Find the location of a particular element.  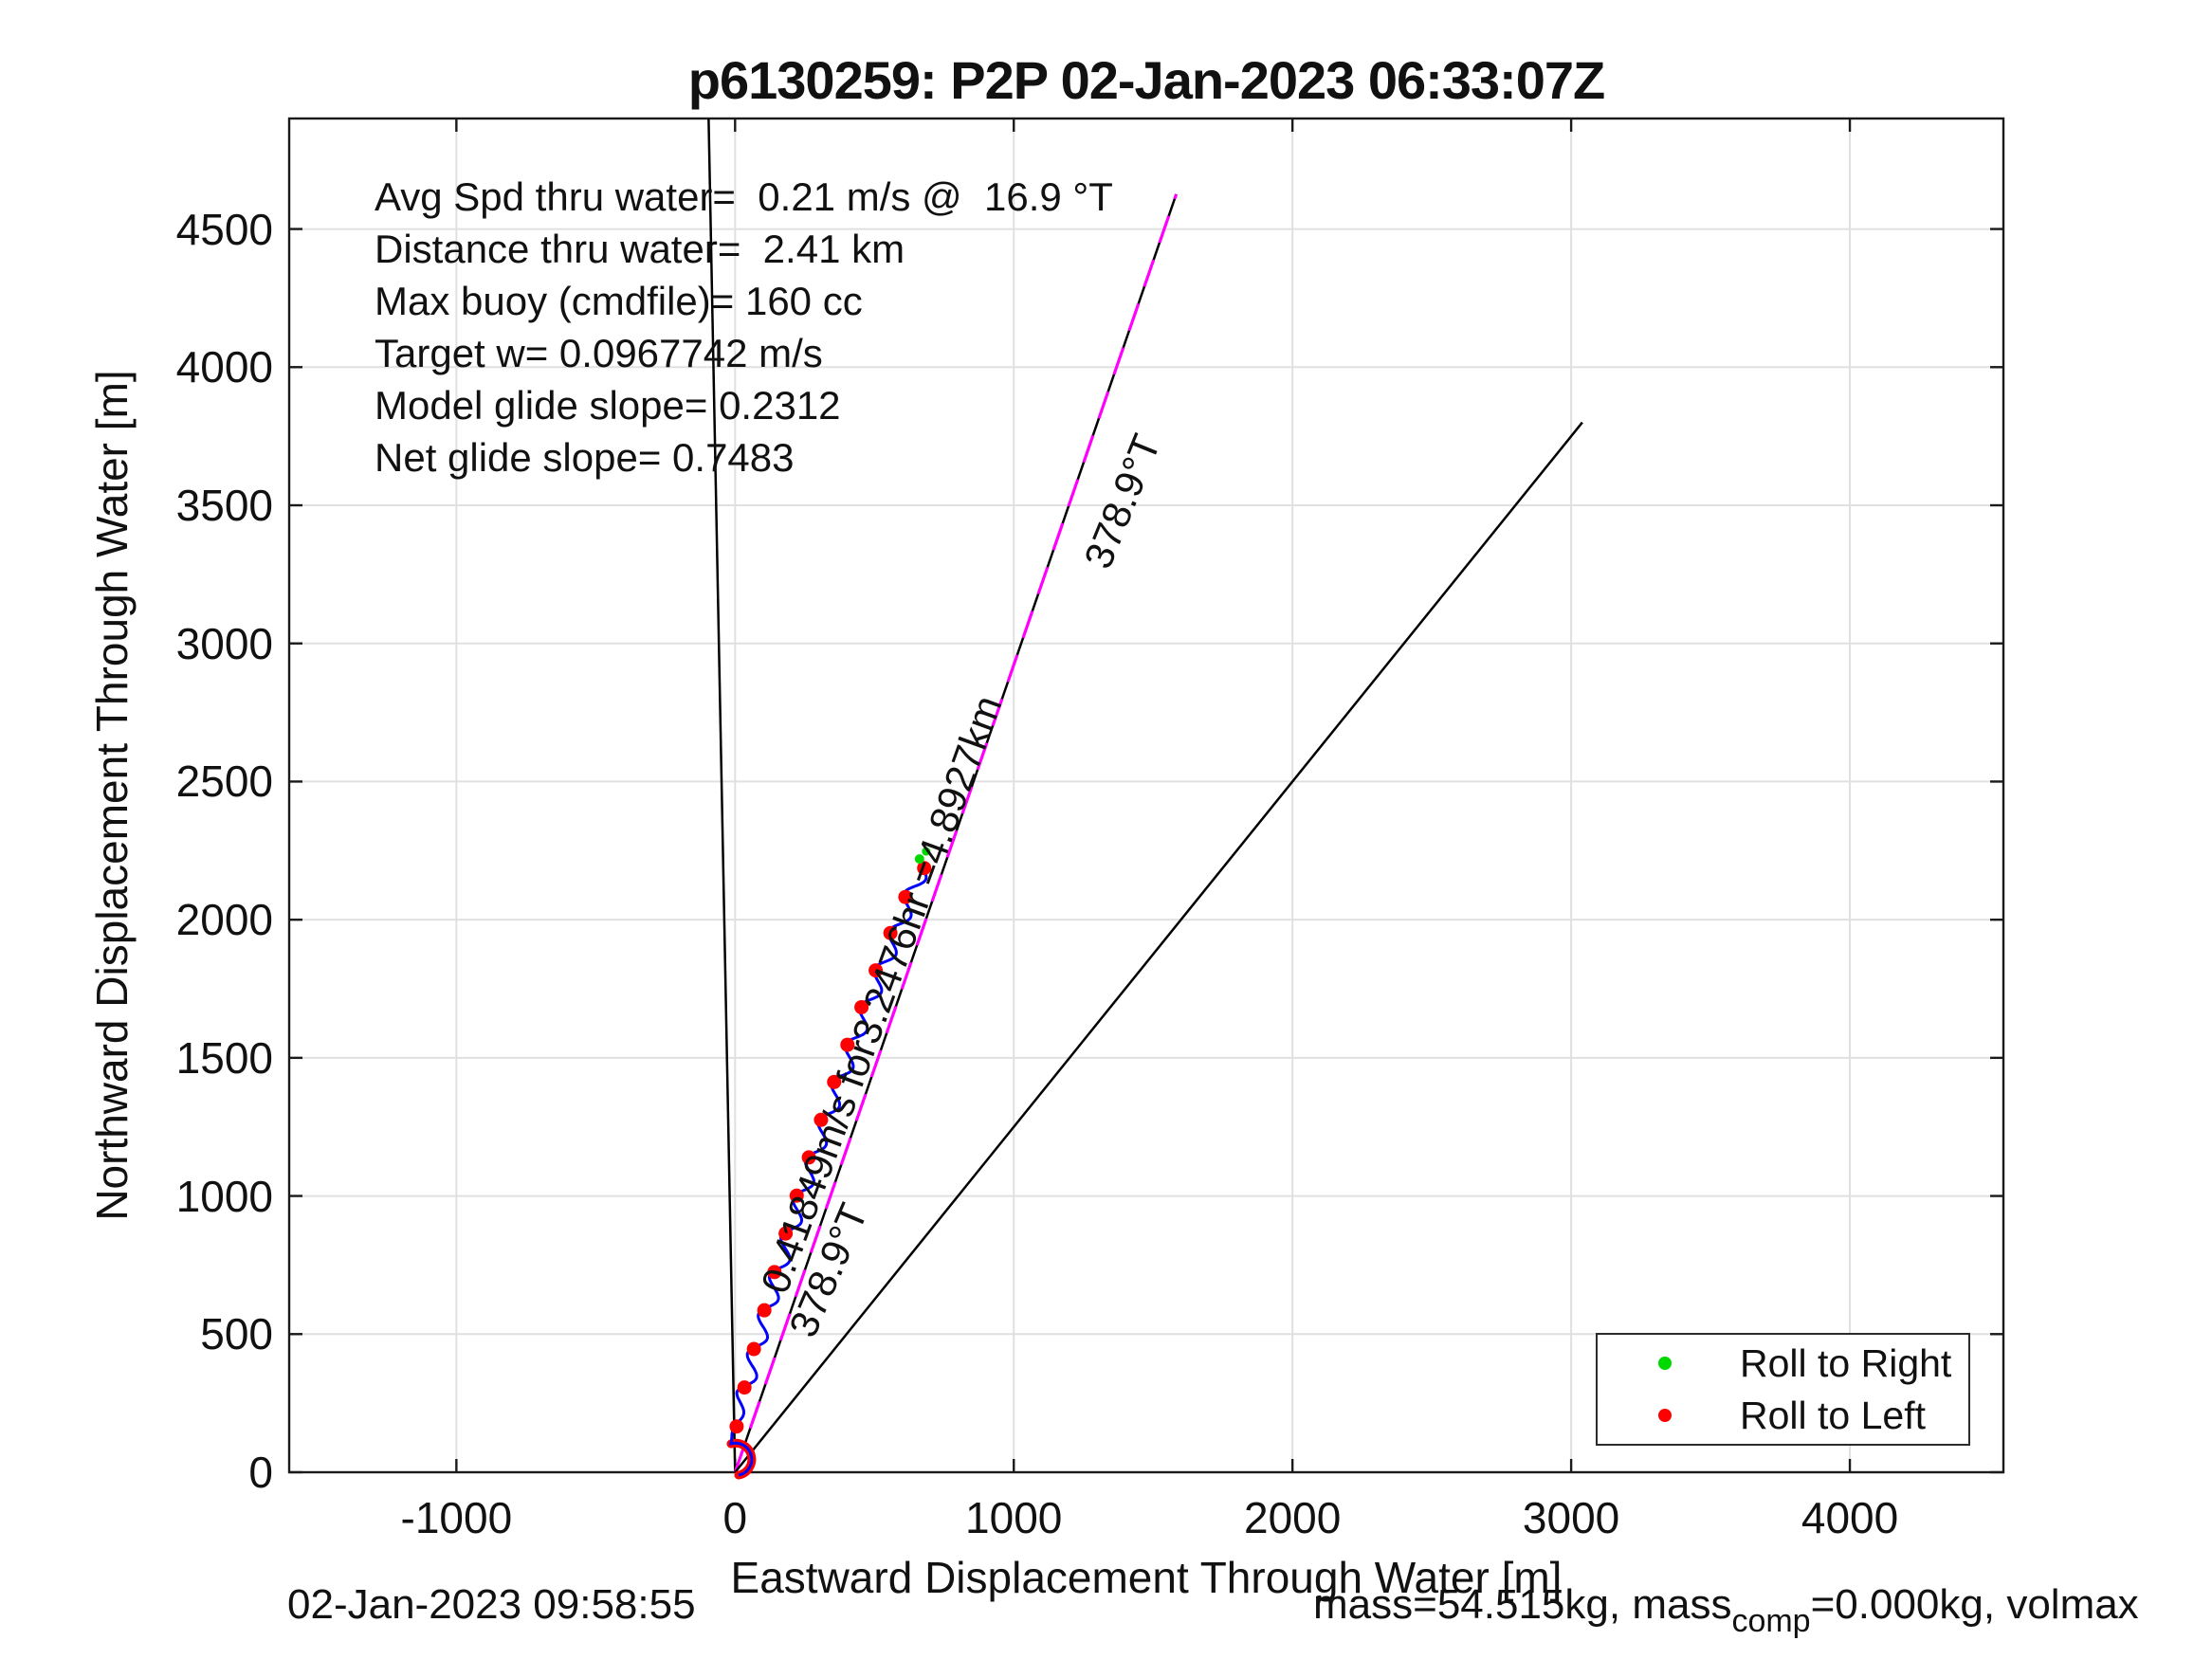

x-tick-label: 4000 is located at coordinates (1850, 1517).